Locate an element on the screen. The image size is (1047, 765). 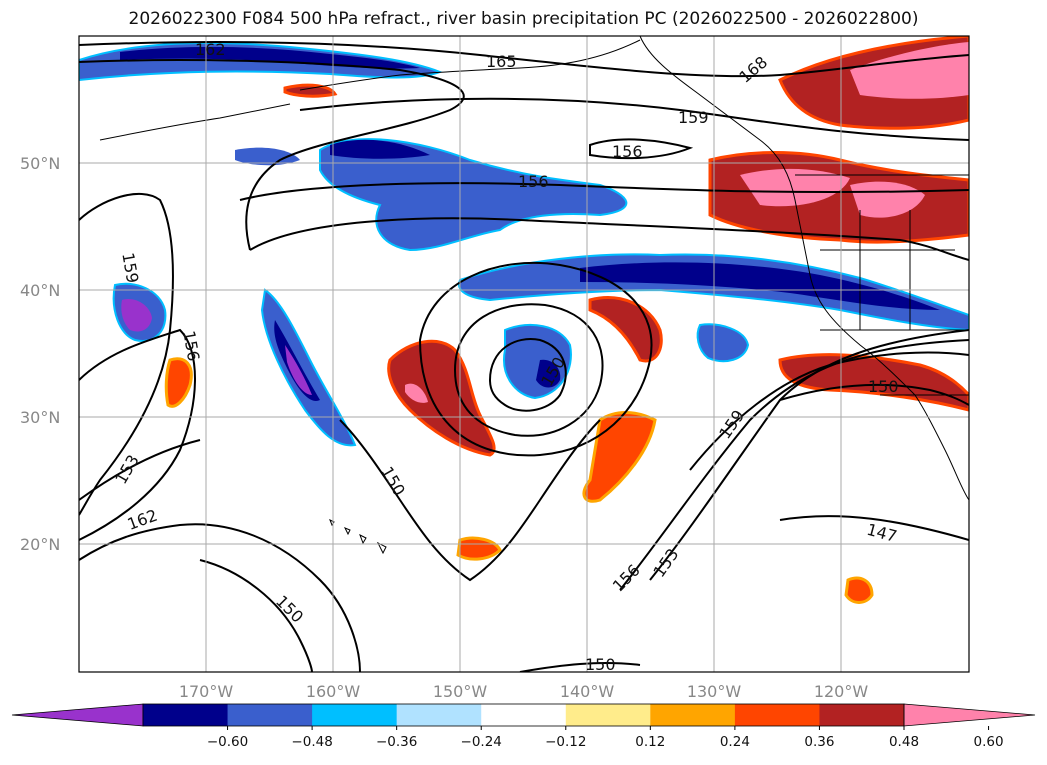
contour-150-west is located at coordinates (256, 615).